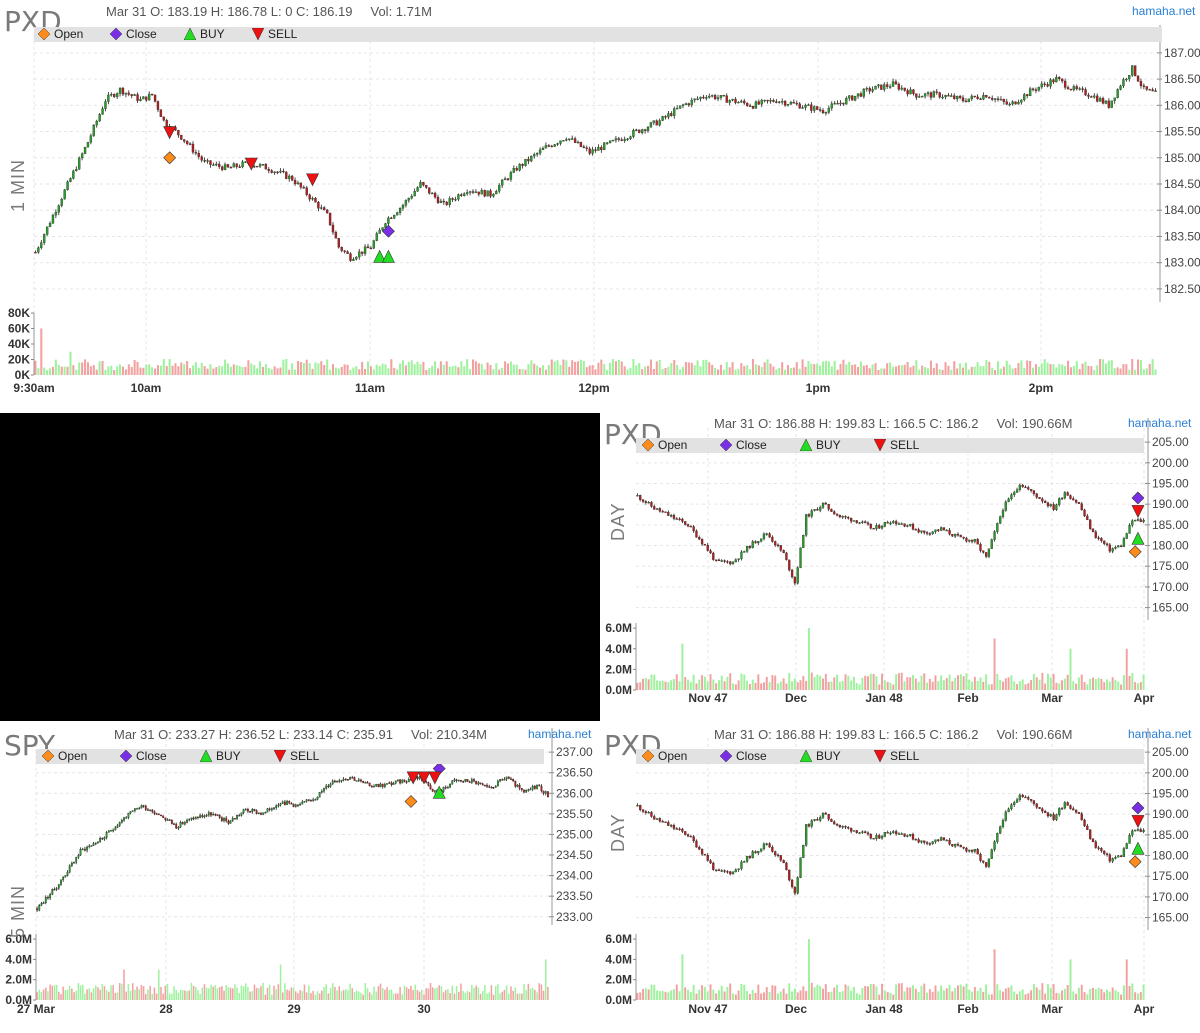  I want to click on legend-bar: Open Close BUY SELL, so click(890, 445).